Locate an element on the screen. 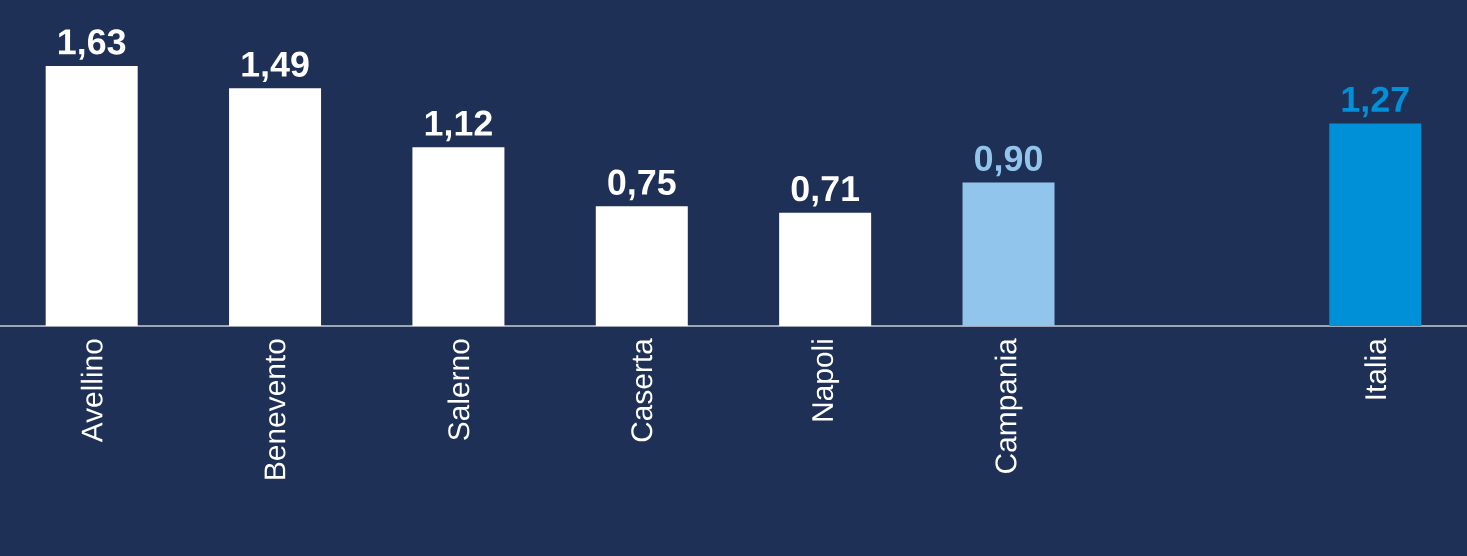 Image resolution: width=1467 pixels, height=556 pixels. data-label: 0,71 is located at coordinates (825, 191).